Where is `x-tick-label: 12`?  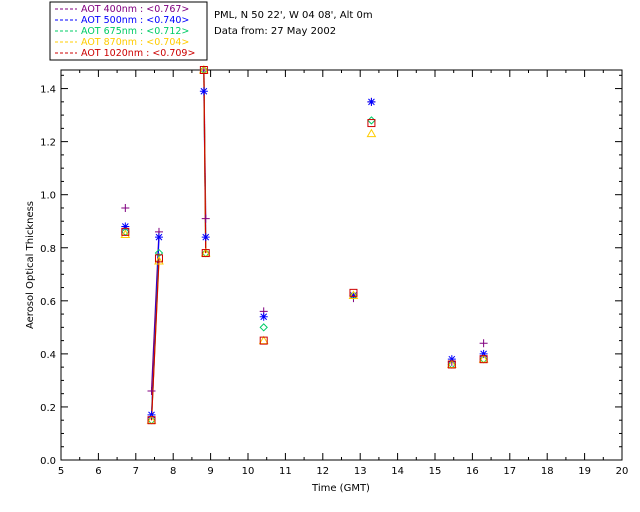 x-tick-label: 12 is located at coordinates (322, 471).